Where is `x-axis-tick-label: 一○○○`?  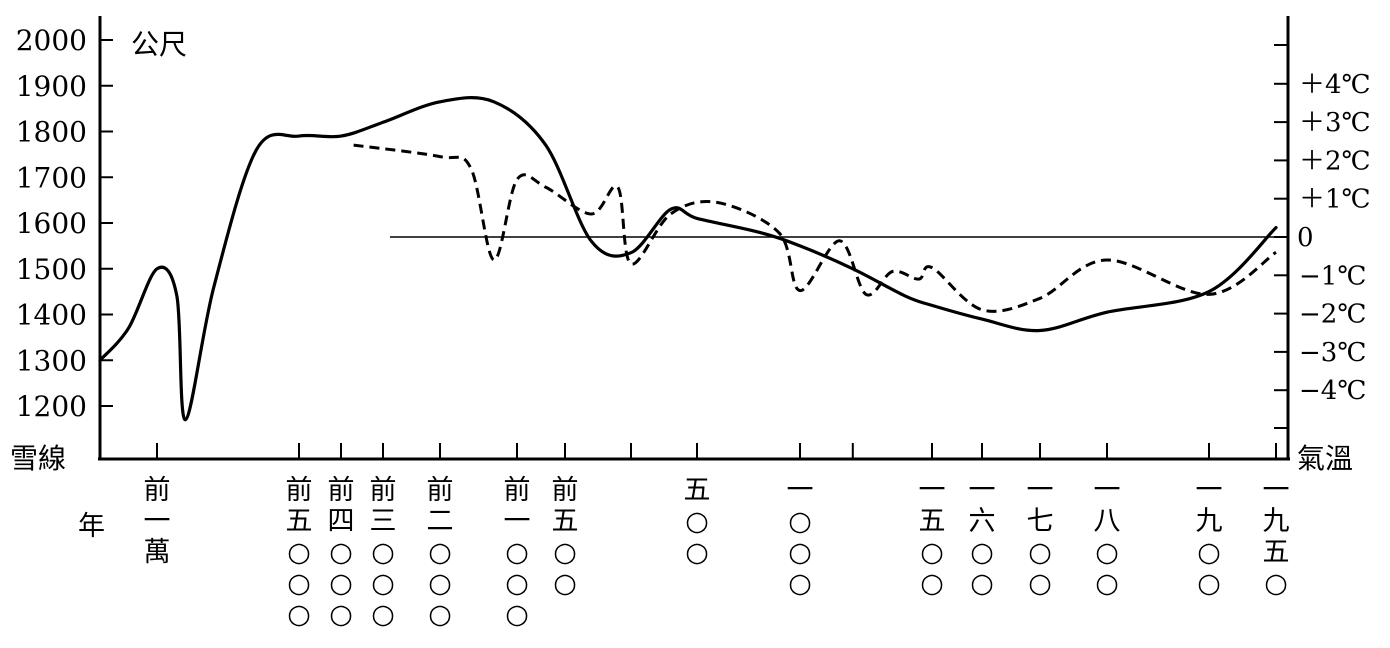
x-axis-tick-label: 一○○○ is located at coordinates (800, 537).